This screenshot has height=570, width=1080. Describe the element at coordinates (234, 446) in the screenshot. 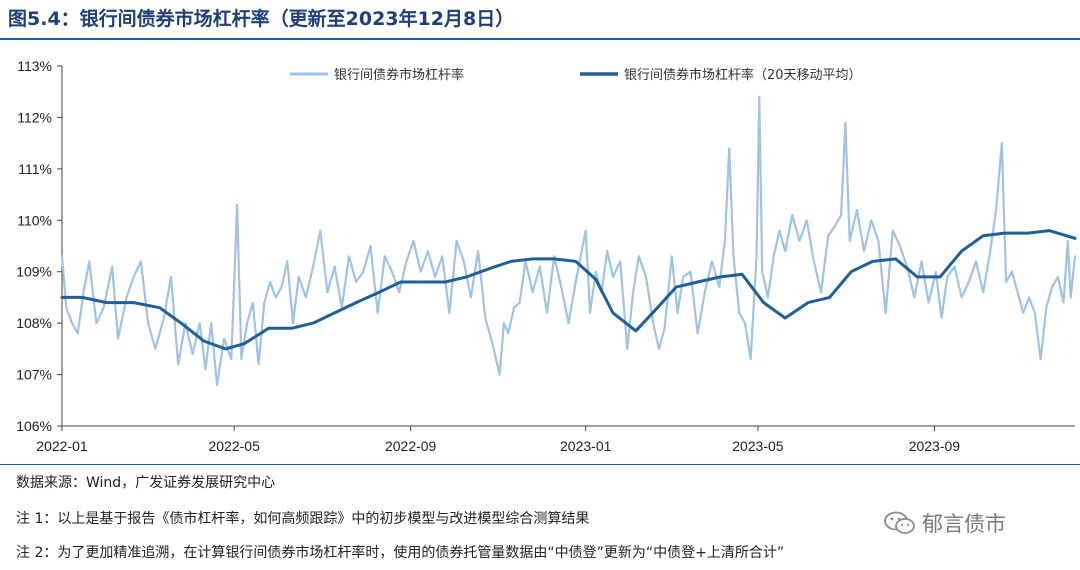

I see `x-tick-label: 2022-05` at that location.